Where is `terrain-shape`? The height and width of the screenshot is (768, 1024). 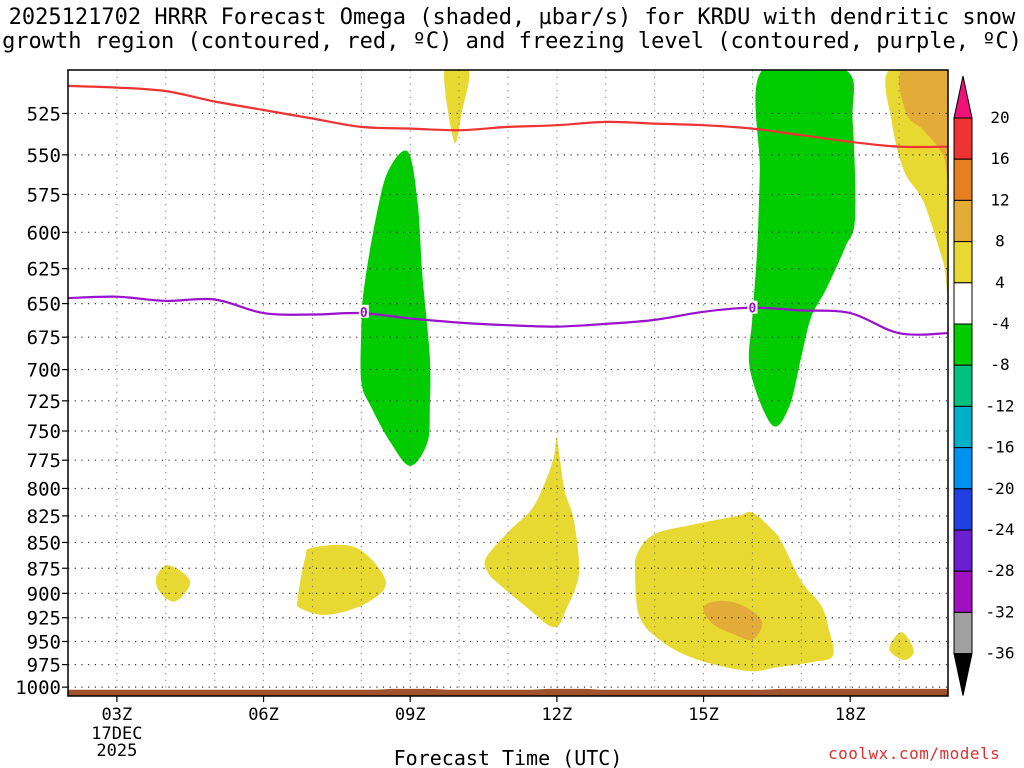 terrain-shape is located at coordinates (508, 692).